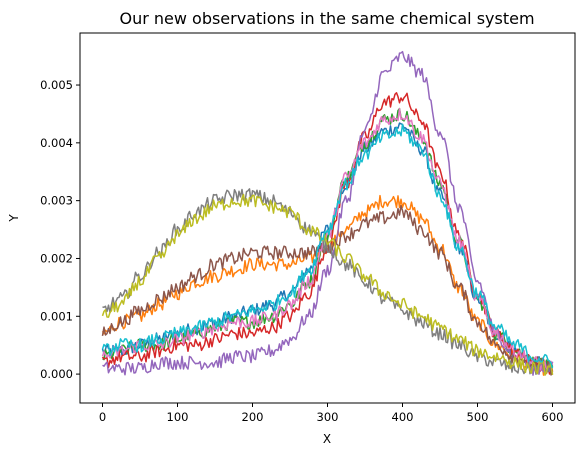 This screenshot has width=584, height=455. What do you see at coordinates (56, 85) in the screenshot?
I see `y-tick-label: 0.005` at bounding box center [56, 85].